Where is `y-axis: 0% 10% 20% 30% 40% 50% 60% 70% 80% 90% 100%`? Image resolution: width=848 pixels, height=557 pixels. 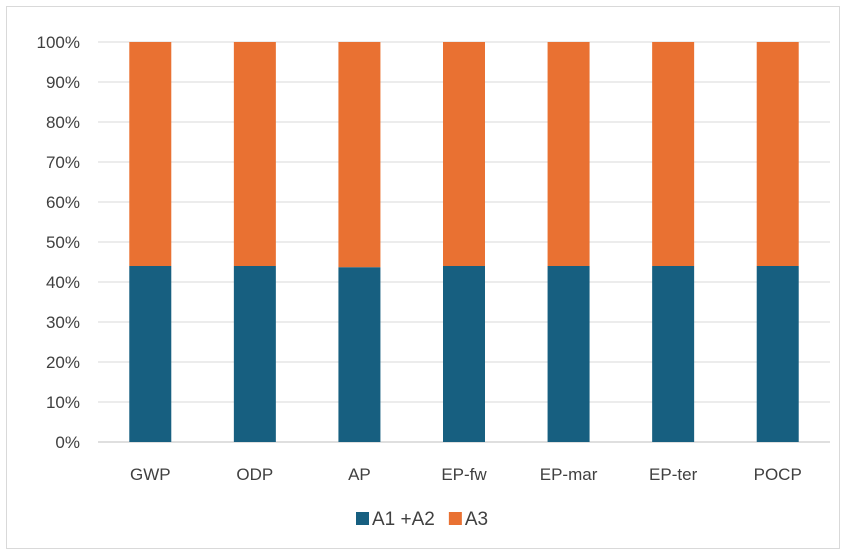 y-axis: 0% 10% 20% 30% 40% 50% 60% 70% 80% 90% 100% is located at coordinates (58, 242).